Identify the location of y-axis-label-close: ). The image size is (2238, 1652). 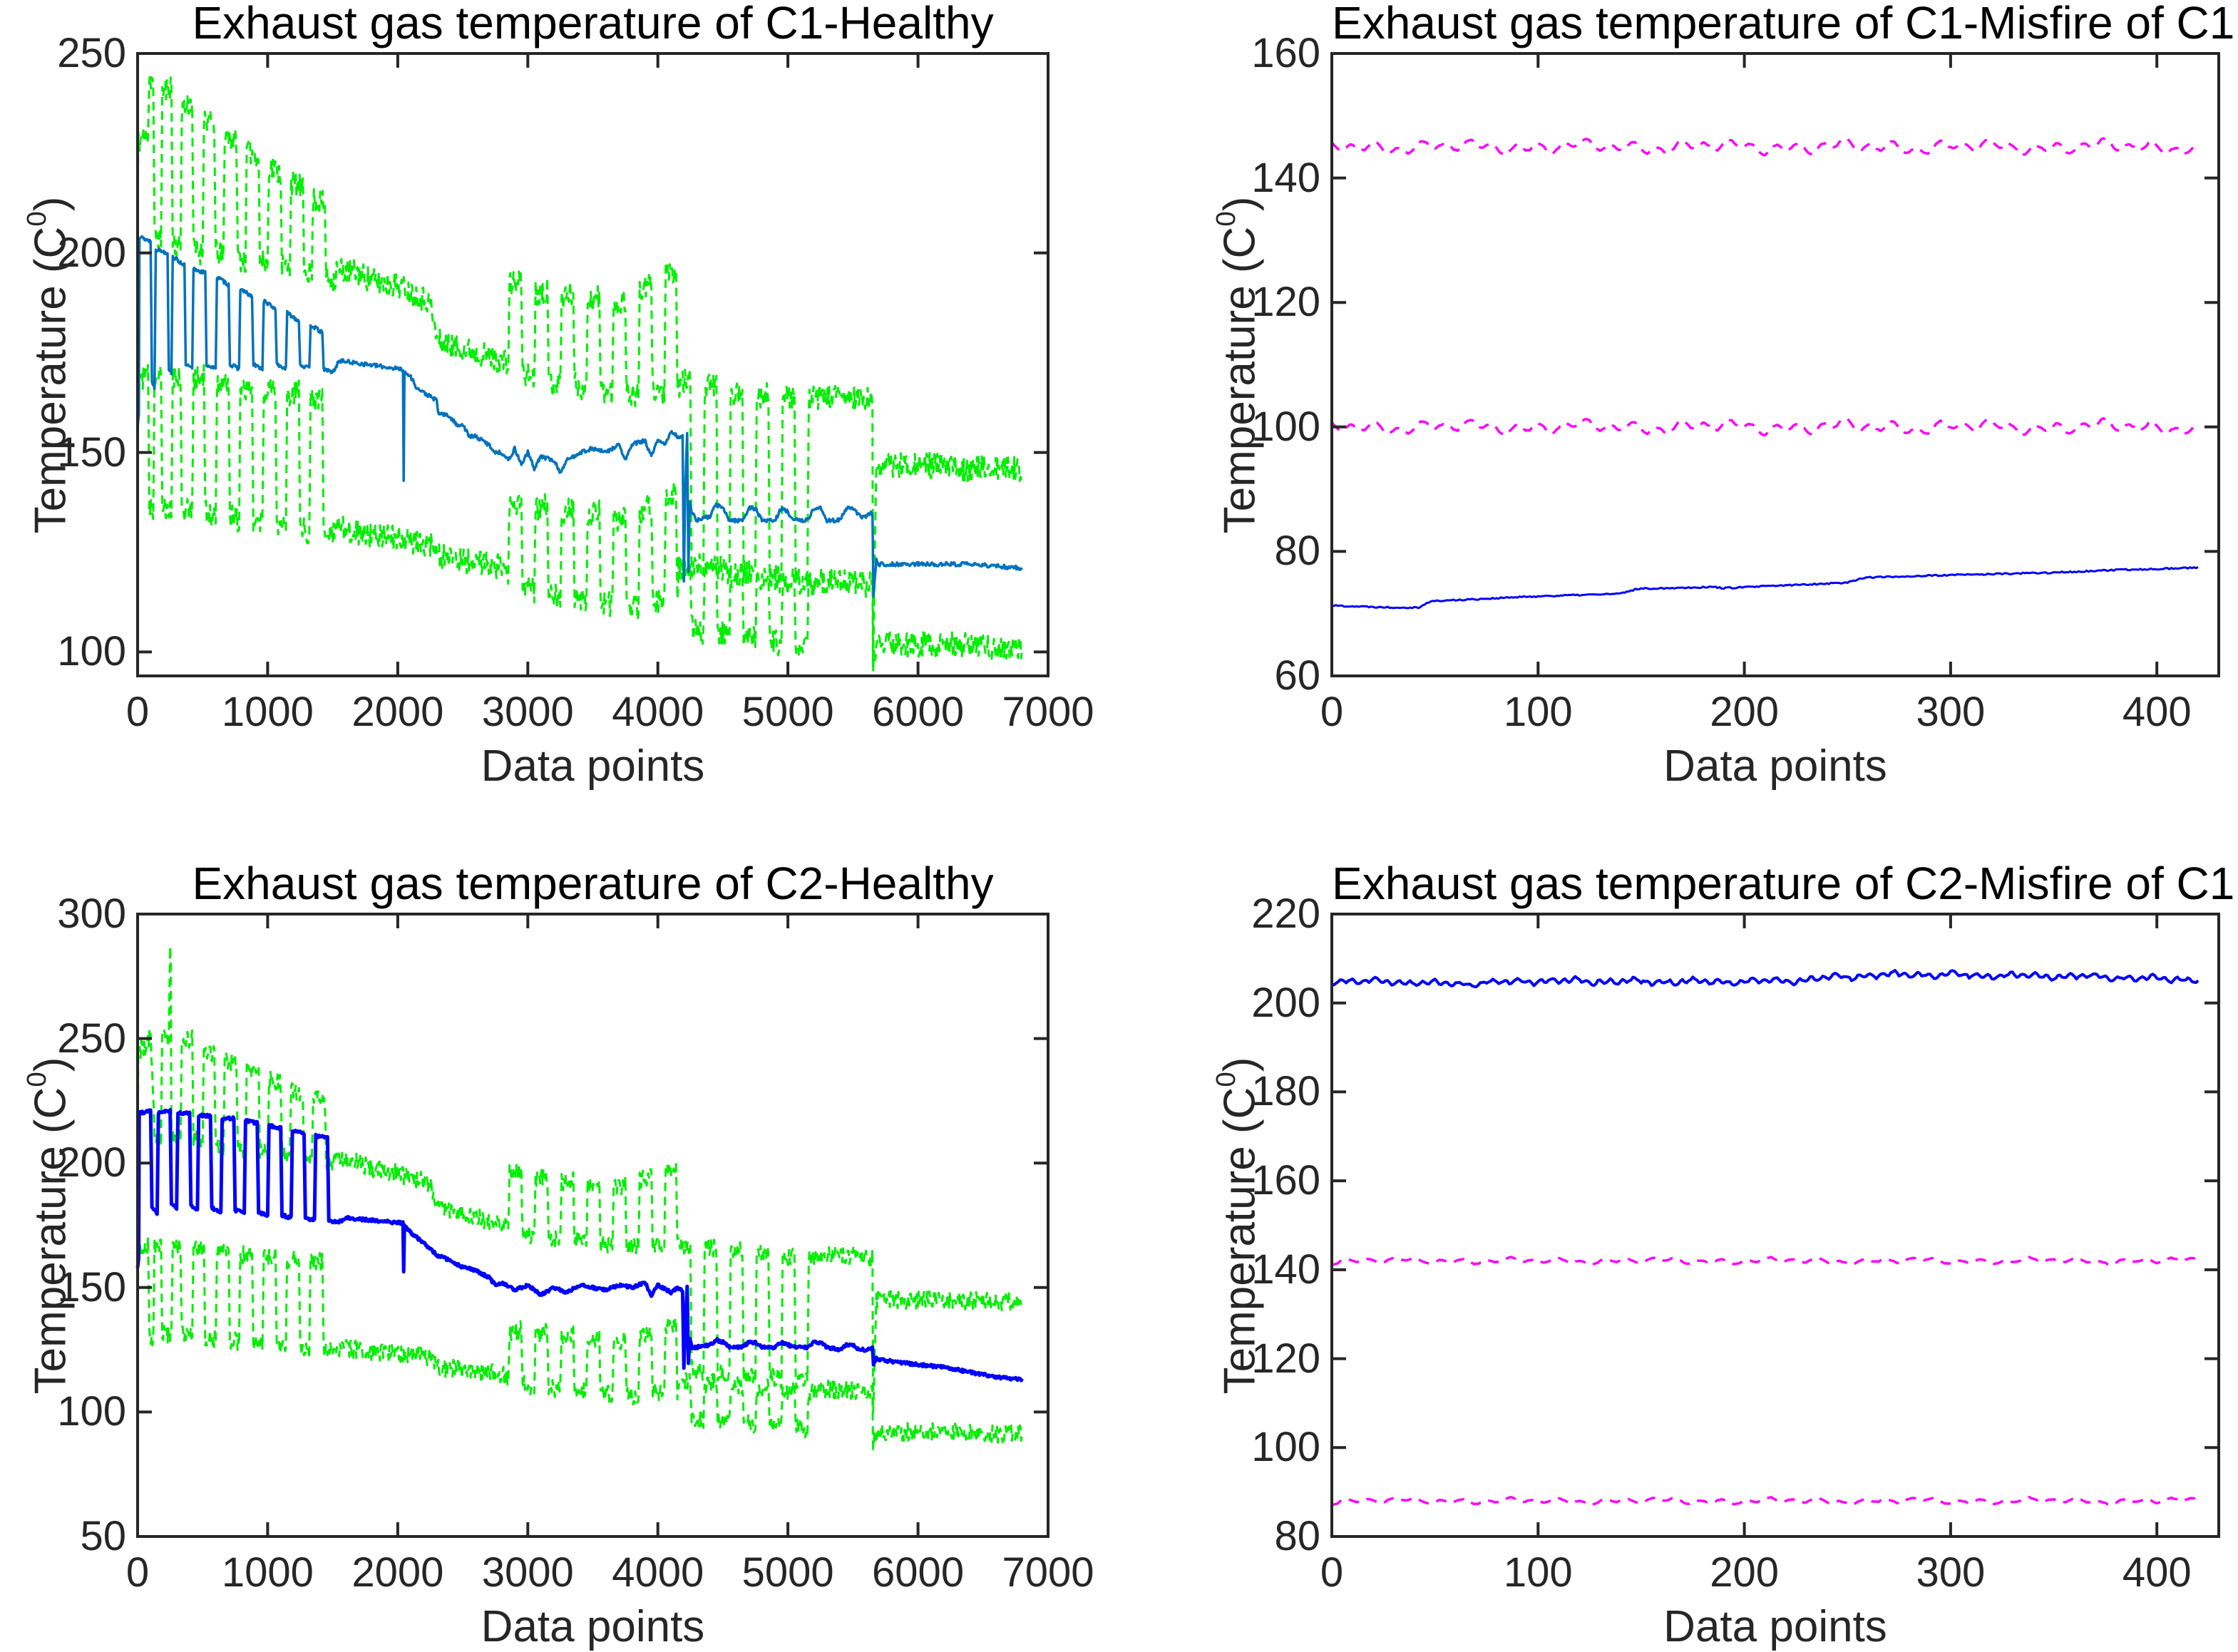
(51, 203).